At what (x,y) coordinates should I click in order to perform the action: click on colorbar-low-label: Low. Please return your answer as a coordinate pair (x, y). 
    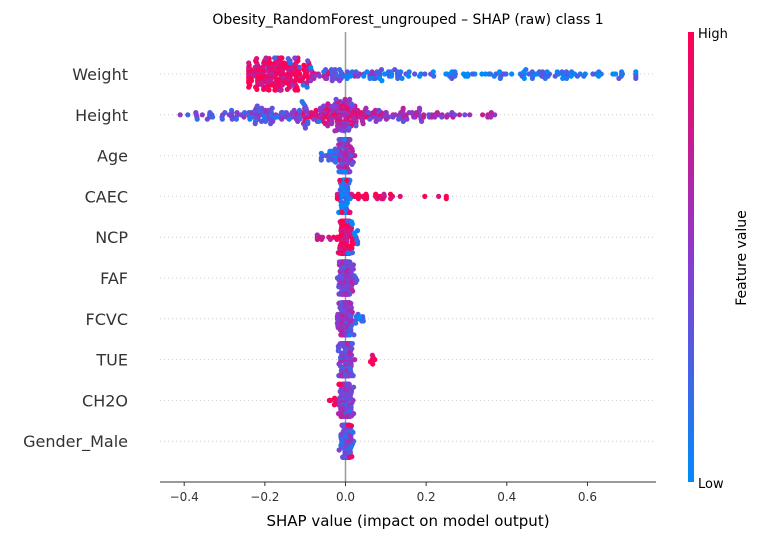
    Looking at the image, I should click on (711, 484).